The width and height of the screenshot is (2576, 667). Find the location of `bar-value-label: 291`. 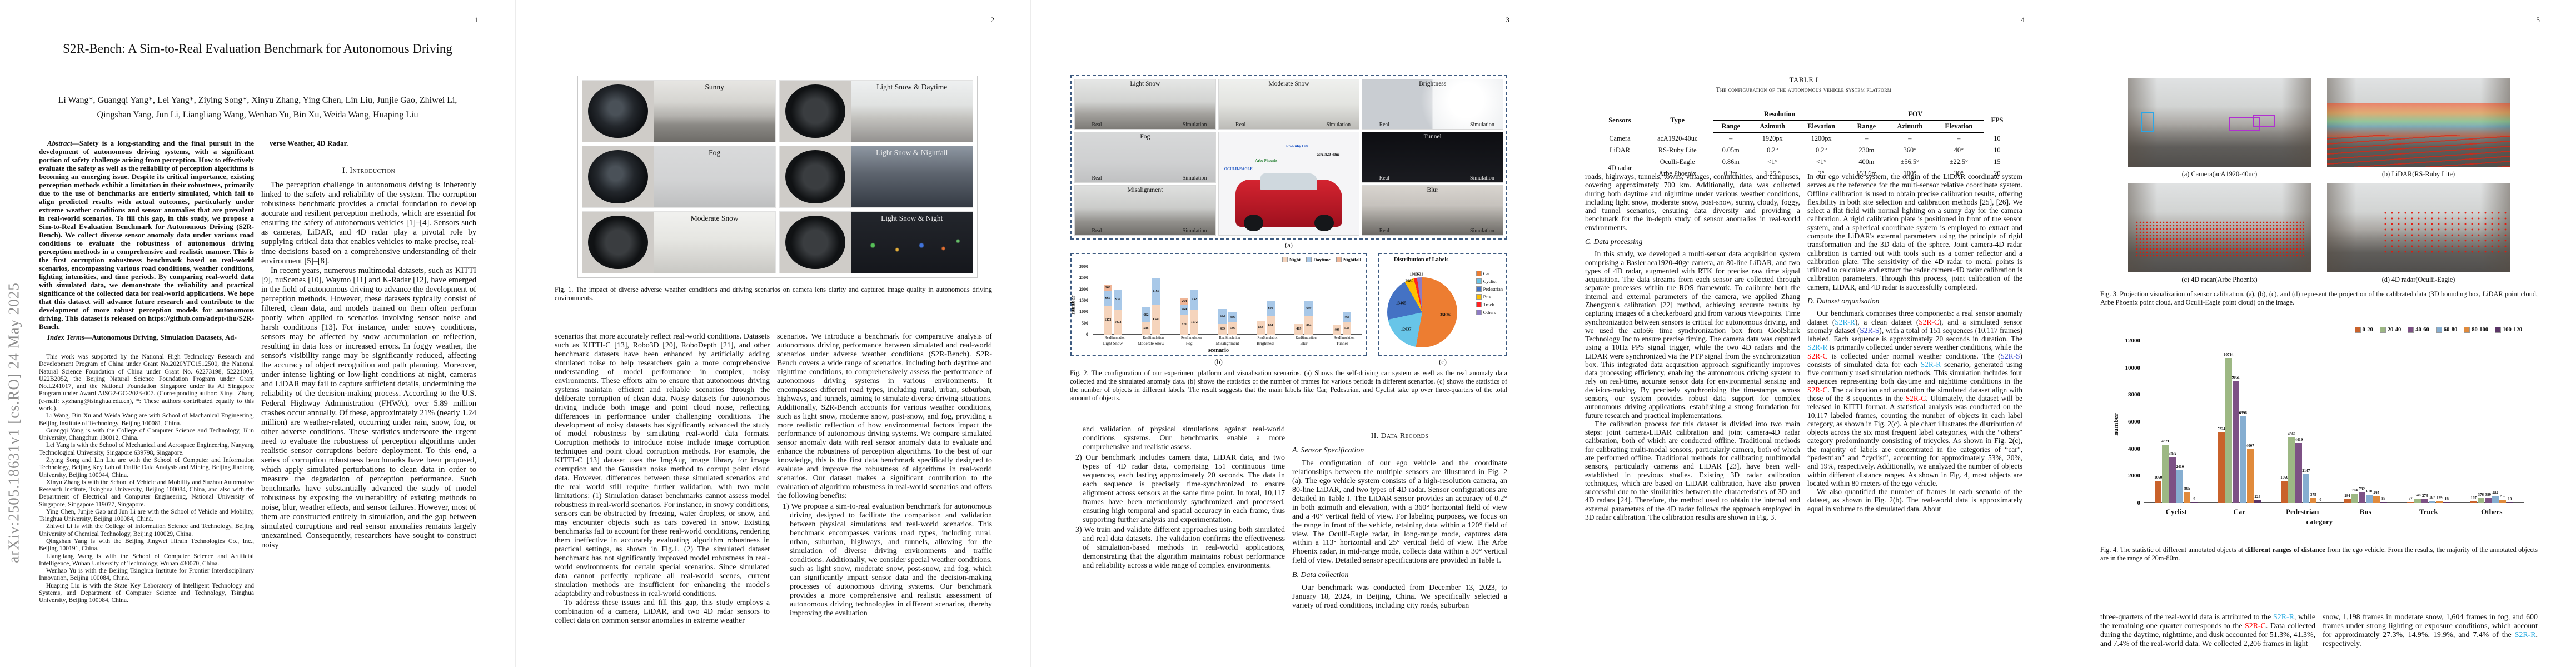

bar-value-label: 291 is located at coordinates (2347, 495).